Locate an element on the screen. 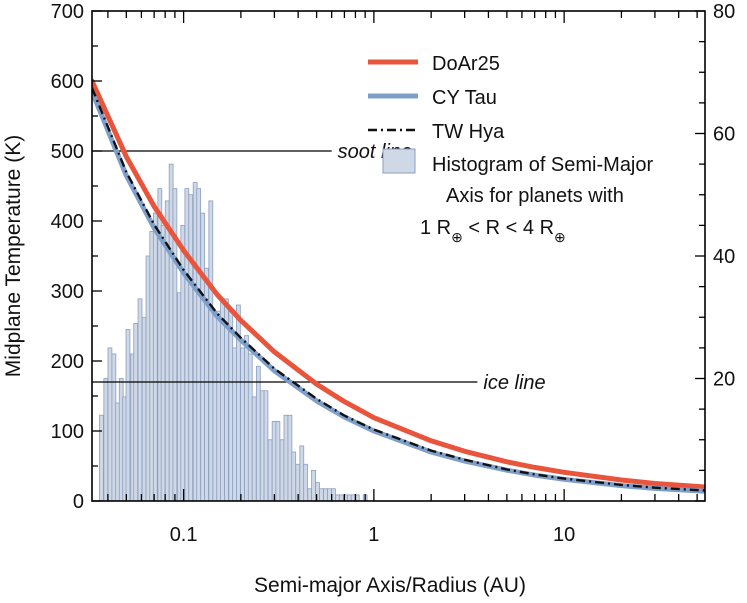  y-tick-label: 400 is located at coordinates (67, 222).